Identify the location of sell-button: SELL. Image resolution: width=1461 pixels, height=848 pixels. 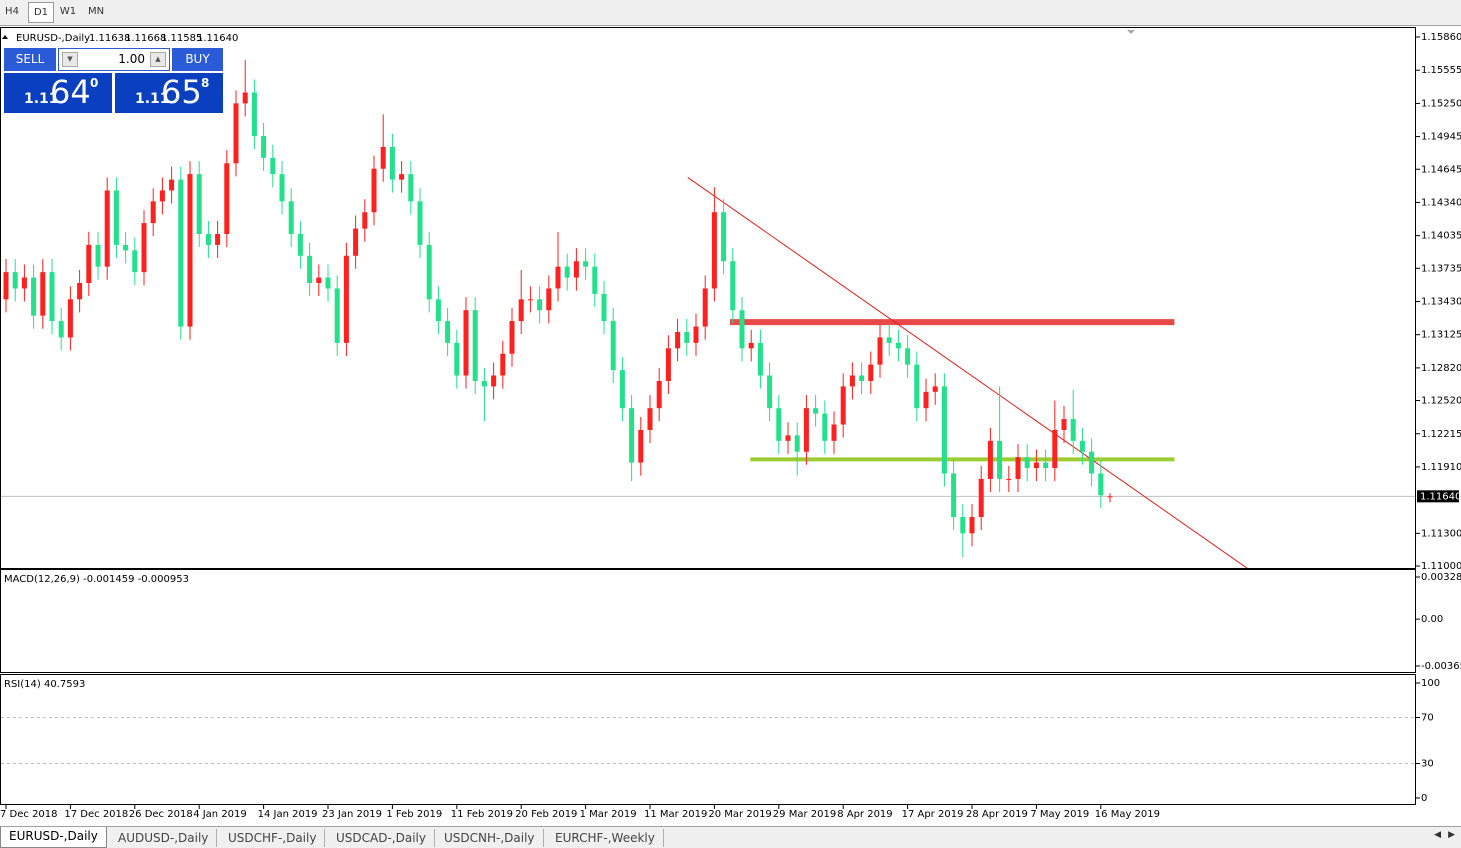
(30, 59).